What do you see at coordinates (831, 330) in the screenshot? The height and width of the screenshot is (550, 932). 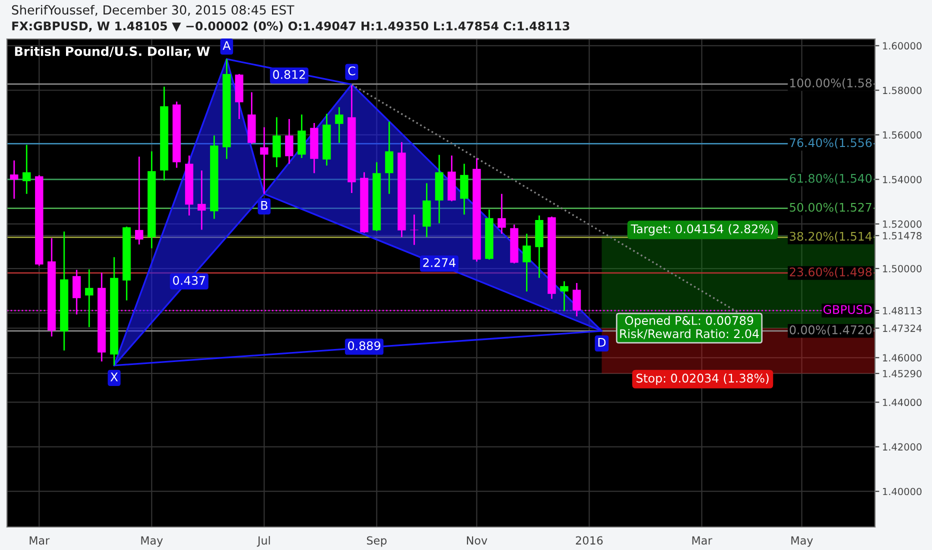 I see `ref-line-label: 0.00%(1.4720` at bounding box center [831, 330].